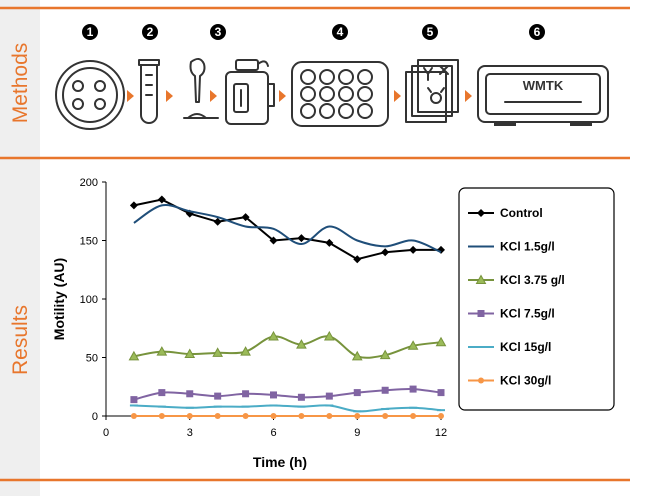  I want to click on legend-label: KCl 7.5g/l, so click(527, 314).